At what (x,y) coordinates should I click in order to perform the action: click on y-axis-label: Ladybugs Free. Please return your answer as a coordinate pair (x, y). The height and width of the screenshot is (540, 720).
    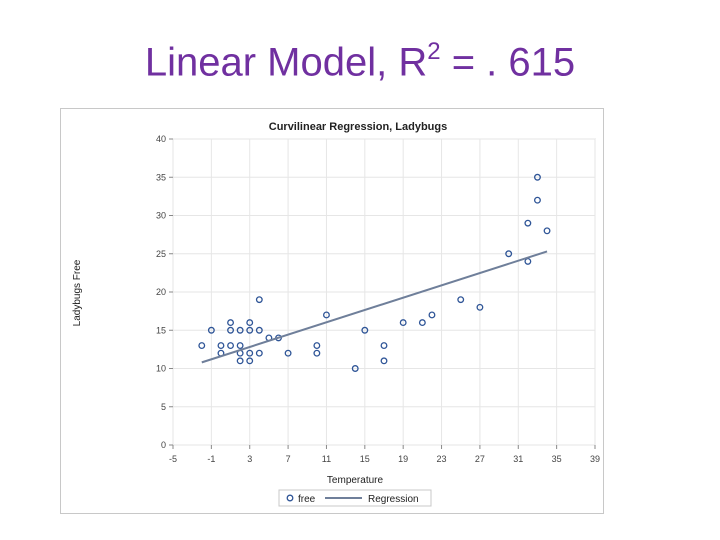
    Looking at the image, I should click on (77, 292).